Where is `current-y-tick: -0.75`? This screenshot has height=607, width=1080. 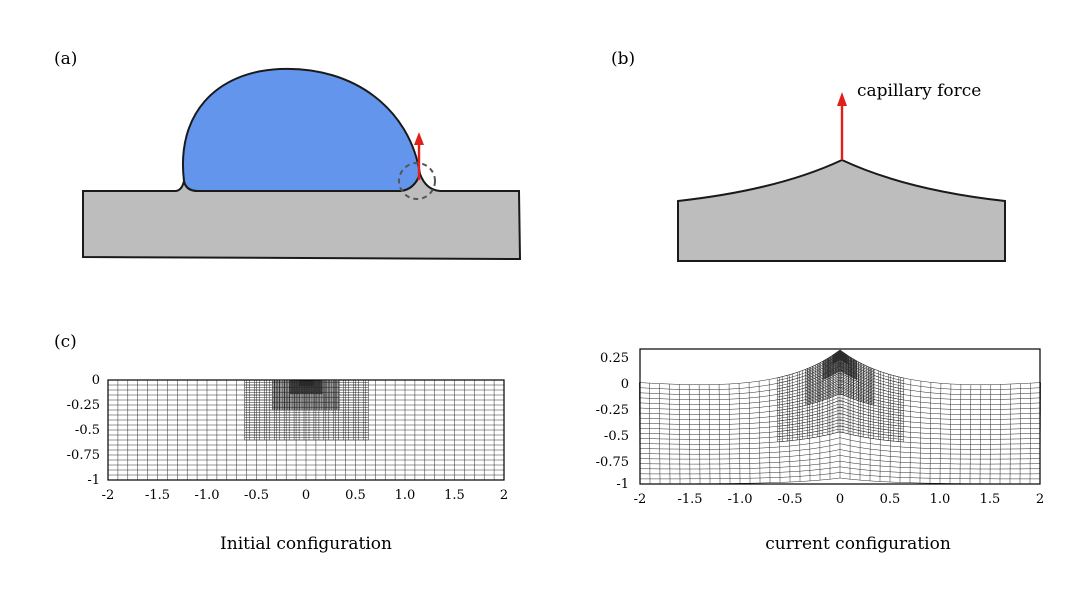 current-y-tick: -0.75 is located at coordinates (612, 462).